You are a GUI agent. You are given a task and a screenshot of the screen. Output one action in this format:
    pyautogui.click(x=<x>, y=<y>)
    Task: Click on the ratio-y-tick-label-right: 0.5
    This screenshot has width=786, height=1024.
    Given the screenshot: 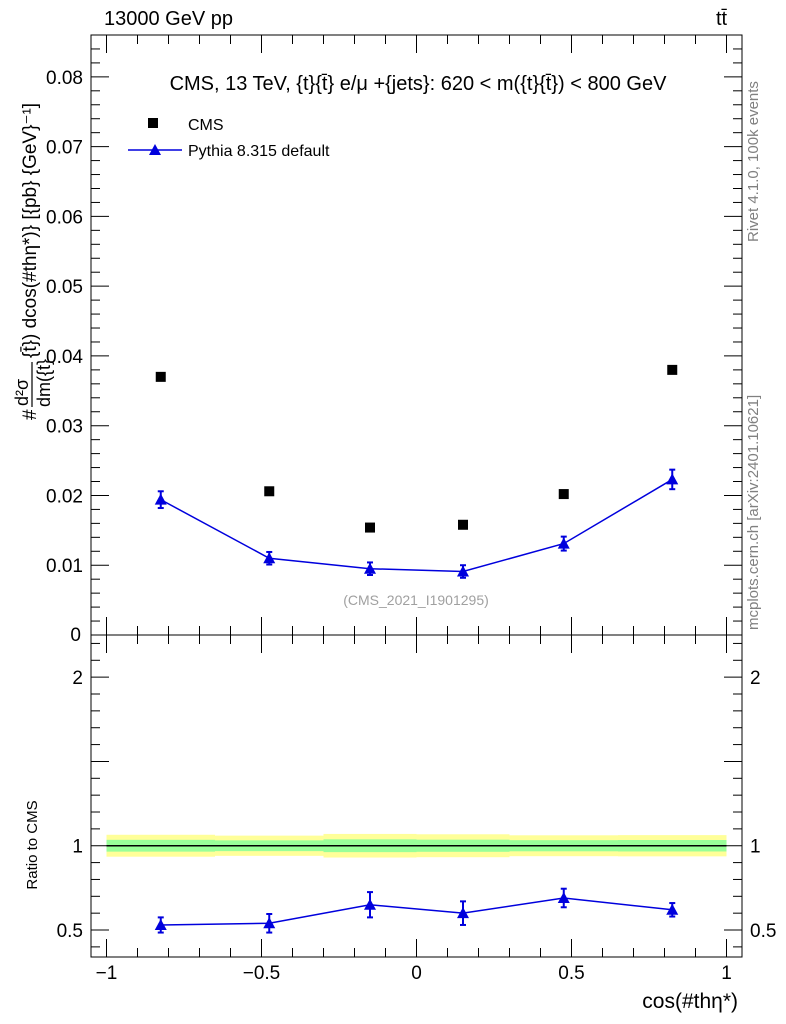 What is the action you would take?
    pyautogui.click(x=763, y=931)
    